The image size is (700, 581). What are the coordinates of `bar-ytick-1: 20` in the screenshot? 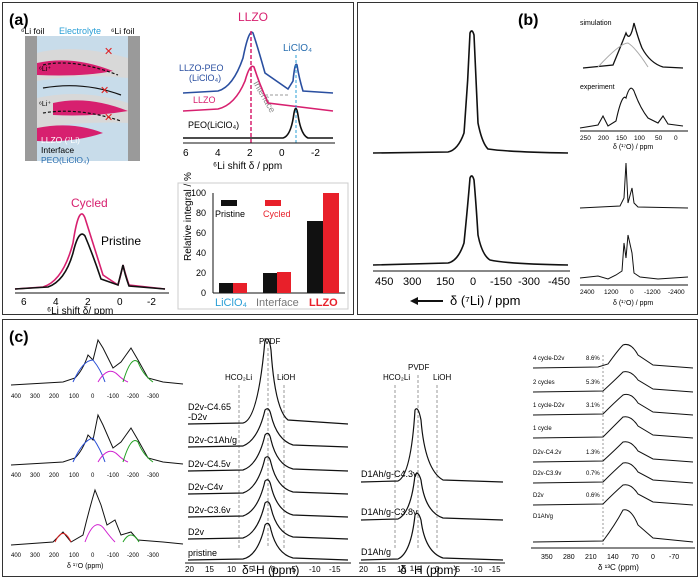 It's located at (201, 273).